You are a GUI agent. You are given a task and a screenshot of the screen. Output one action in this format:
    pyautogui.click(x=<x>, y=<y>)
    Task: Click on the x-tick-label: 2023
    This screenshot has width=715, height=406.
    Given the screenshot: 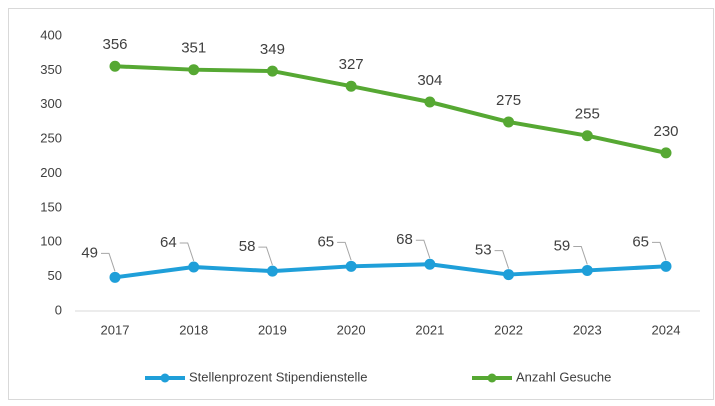 What is the action you would take?
    pyautogui.click(x=587, y=329)
    